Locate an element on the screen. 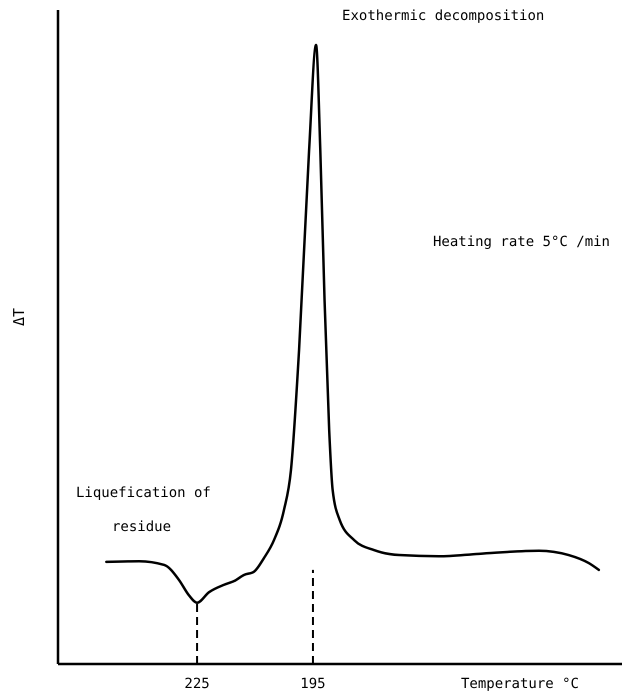 The width and height of the screenshot is (624, 695). annotation: residue is located at coordinates (142, 527).